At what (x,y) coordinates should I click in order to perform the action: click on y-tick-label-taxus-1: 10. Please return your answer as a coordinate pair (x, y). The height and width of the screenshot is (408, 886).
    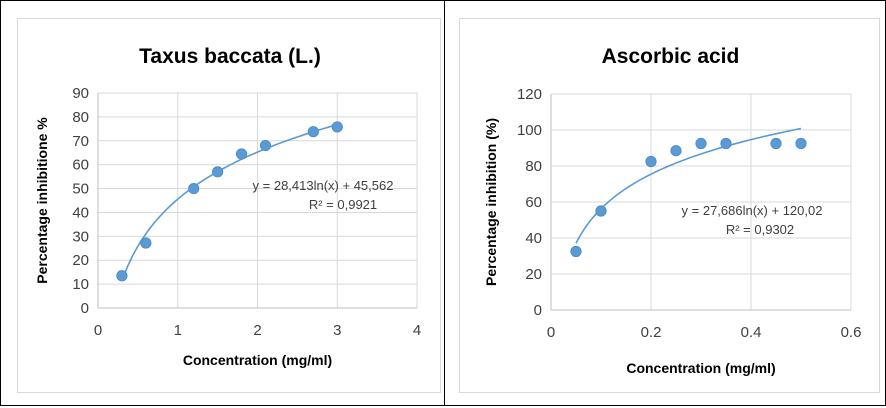
    Looking at the image, I should click on (80, 284).